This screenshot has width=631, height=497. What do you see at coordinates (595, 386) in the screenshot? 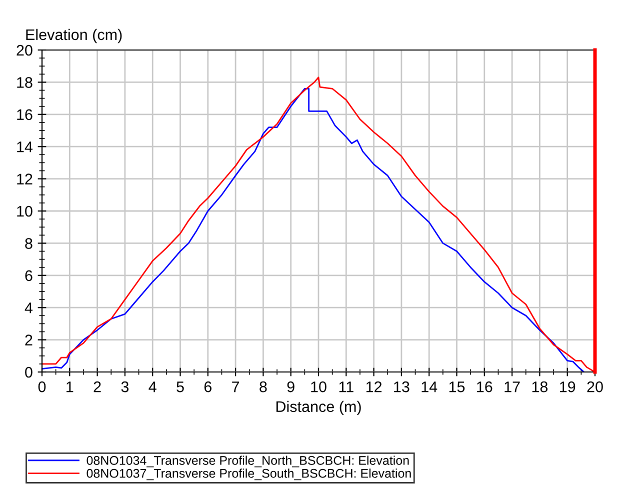
I see `x-tick-label: 20` at bounding box center [595, 386].